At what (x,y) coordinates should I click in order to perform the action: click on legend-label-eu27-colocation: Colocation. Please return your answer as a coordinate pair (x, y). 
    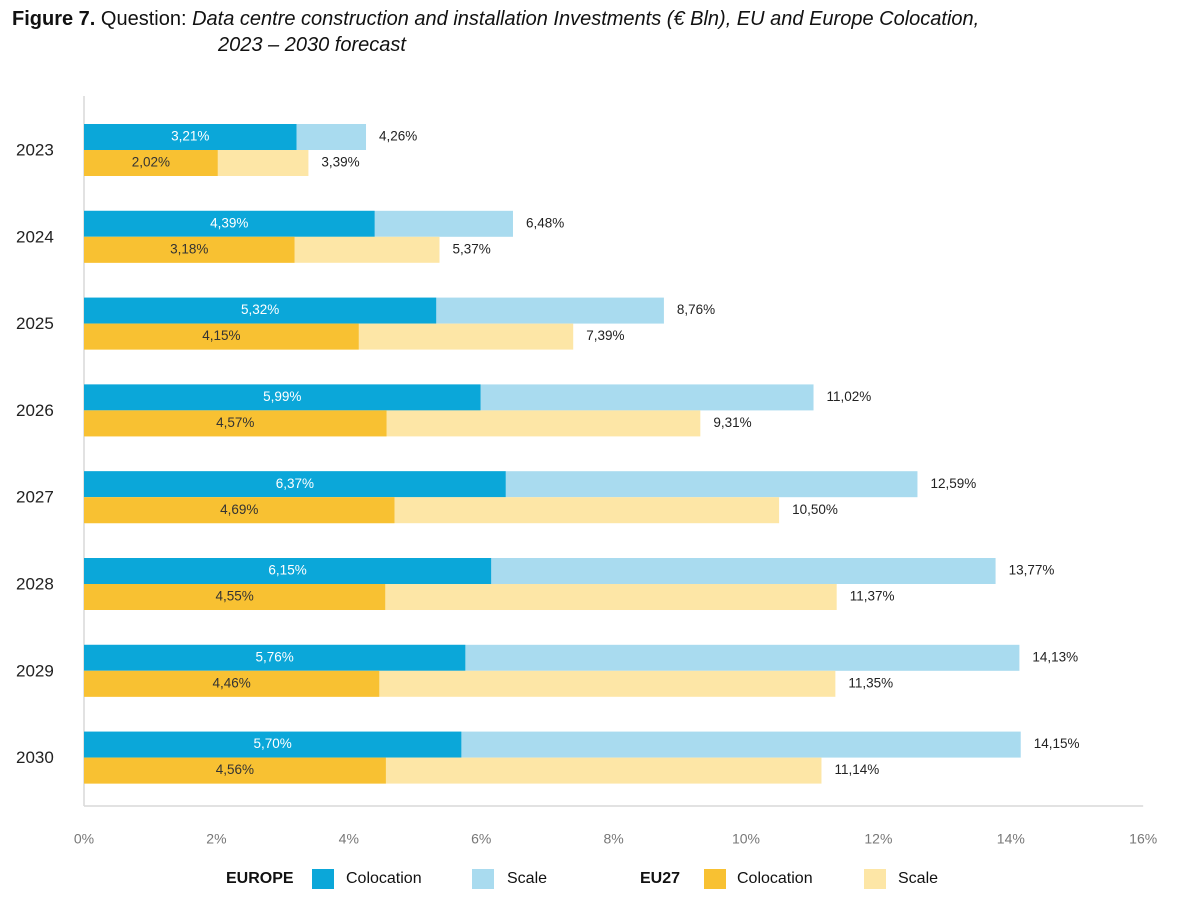
    Looking at the image, I should click on (775, 878).